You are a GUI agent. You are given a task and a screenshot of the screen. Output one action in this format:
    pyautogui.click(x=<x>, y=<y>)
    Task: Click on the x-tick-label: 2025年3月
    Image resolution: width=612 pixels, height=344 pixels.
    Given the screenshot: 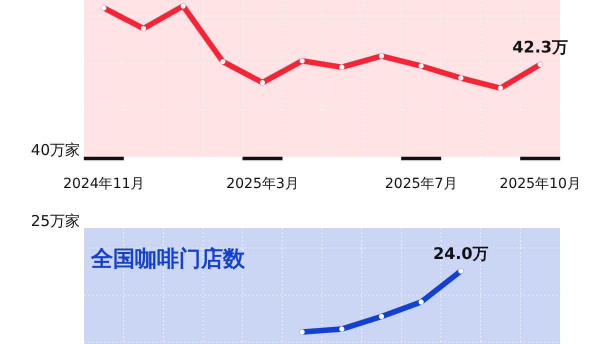 What is the action you would take?
    pyautogui.click(x=262, y=184)
    